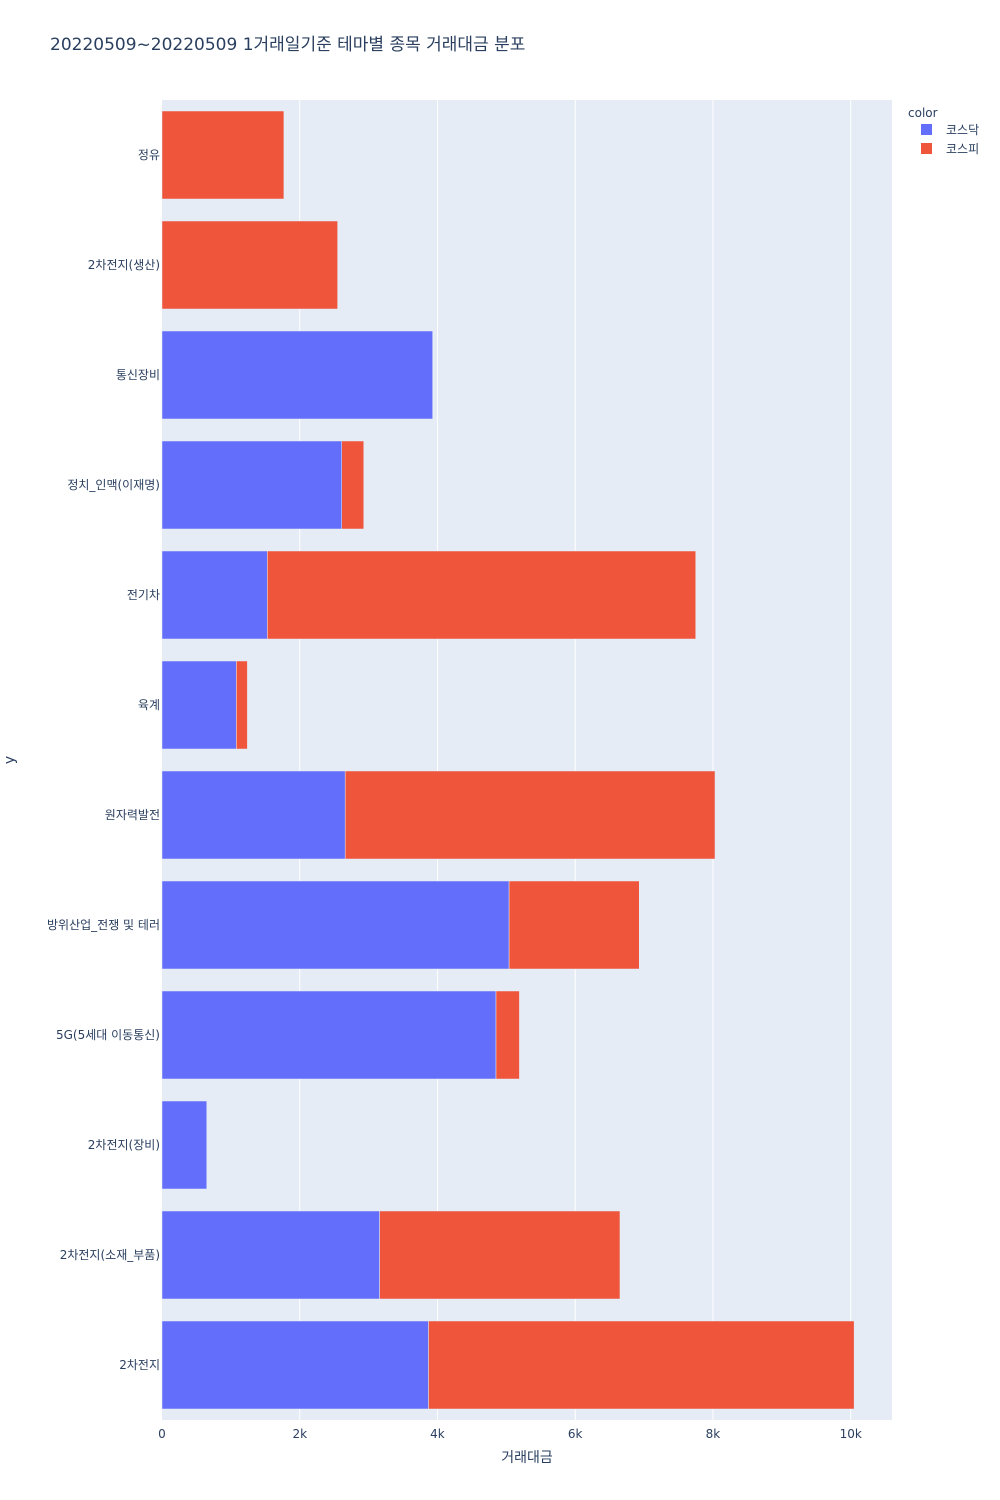 Image resolution: width=1000 pixels, height=1500 pixels. I want to click on y-tick-label: 통신장비, so click(138, 375).